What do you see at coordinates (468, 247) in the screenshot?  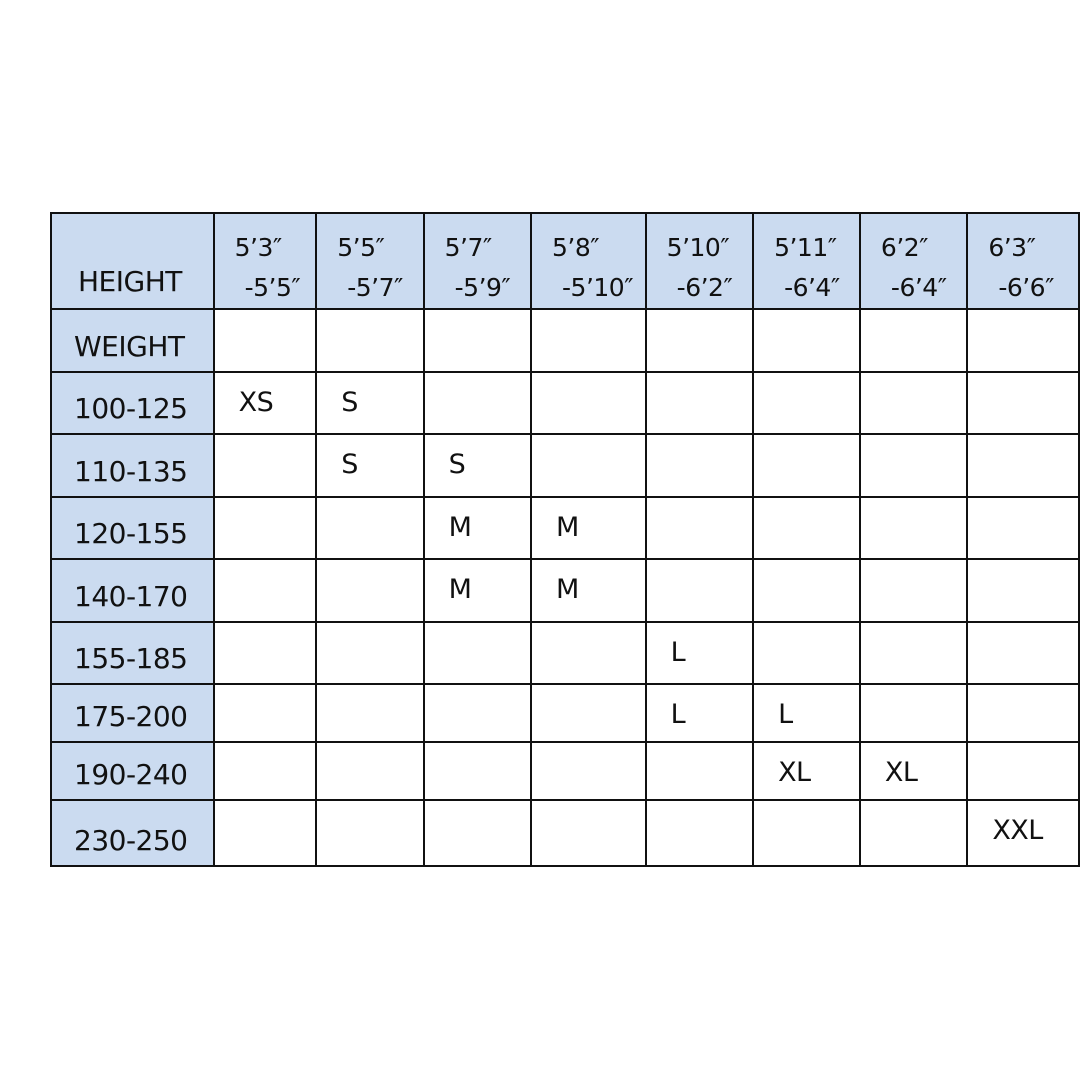 I see `height-from: 5’7″` at bounding box center [468, 247].